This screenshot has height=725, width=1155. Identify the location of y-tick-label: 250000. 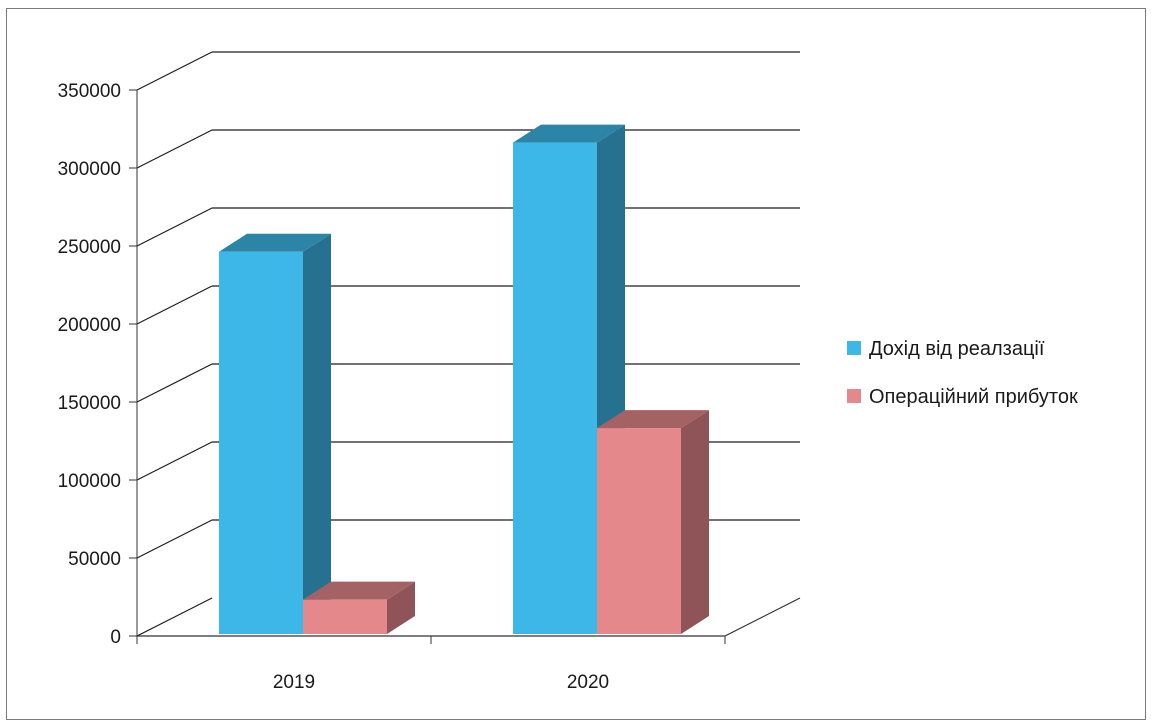
(89, 247).